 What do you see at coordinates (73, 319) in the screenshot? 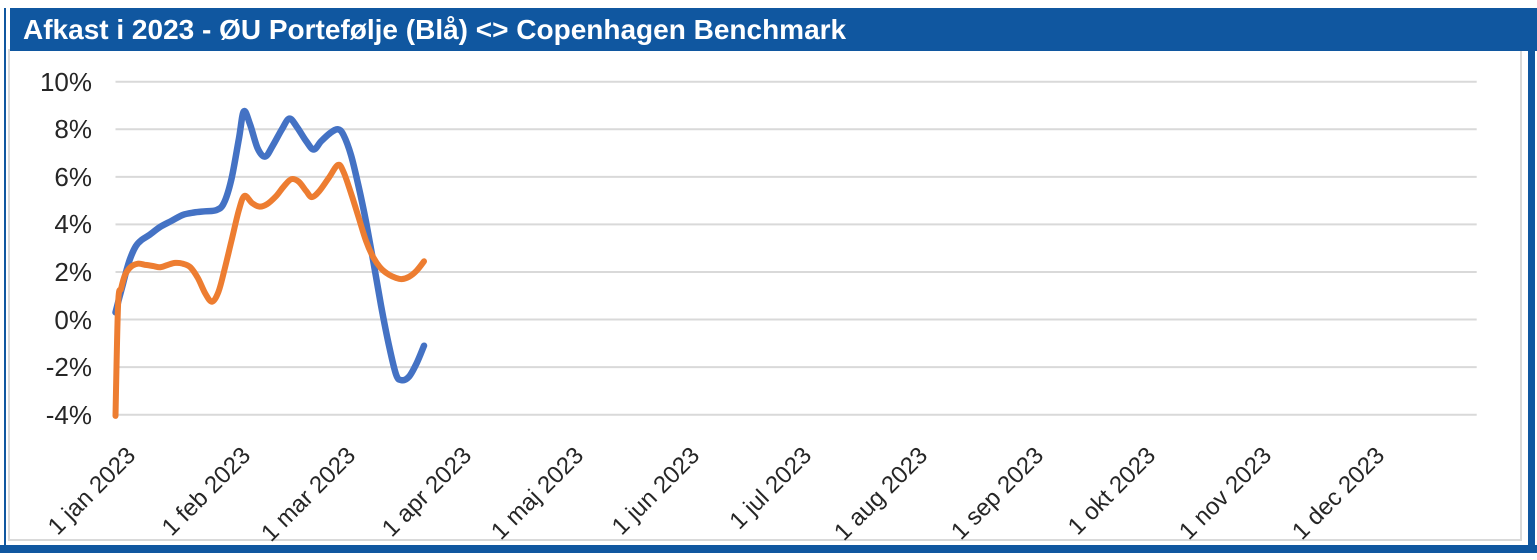
I see `y-axis-tick-label: 0%` at bounding box center [73, 319].